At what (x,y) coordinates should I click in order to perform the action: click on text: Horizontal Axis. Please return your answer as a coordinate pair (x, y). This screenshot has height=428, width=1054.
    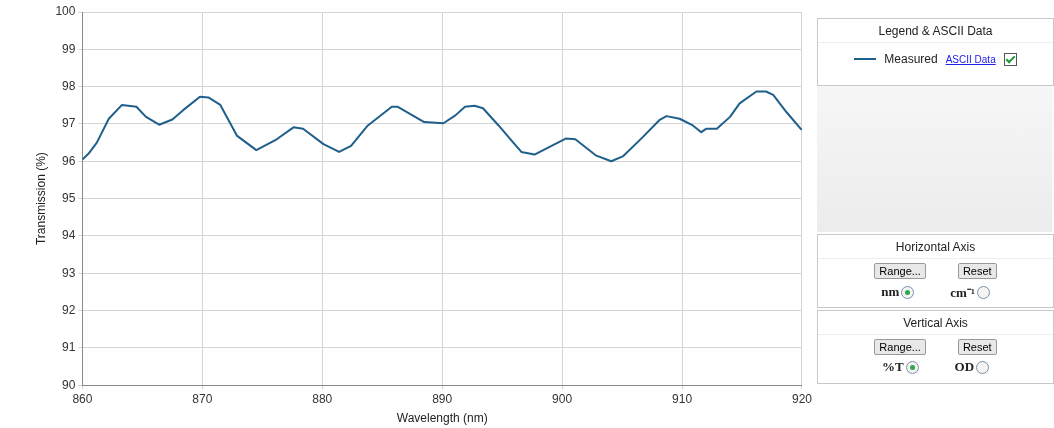
    Looking at the image, I should click on (935, 247).